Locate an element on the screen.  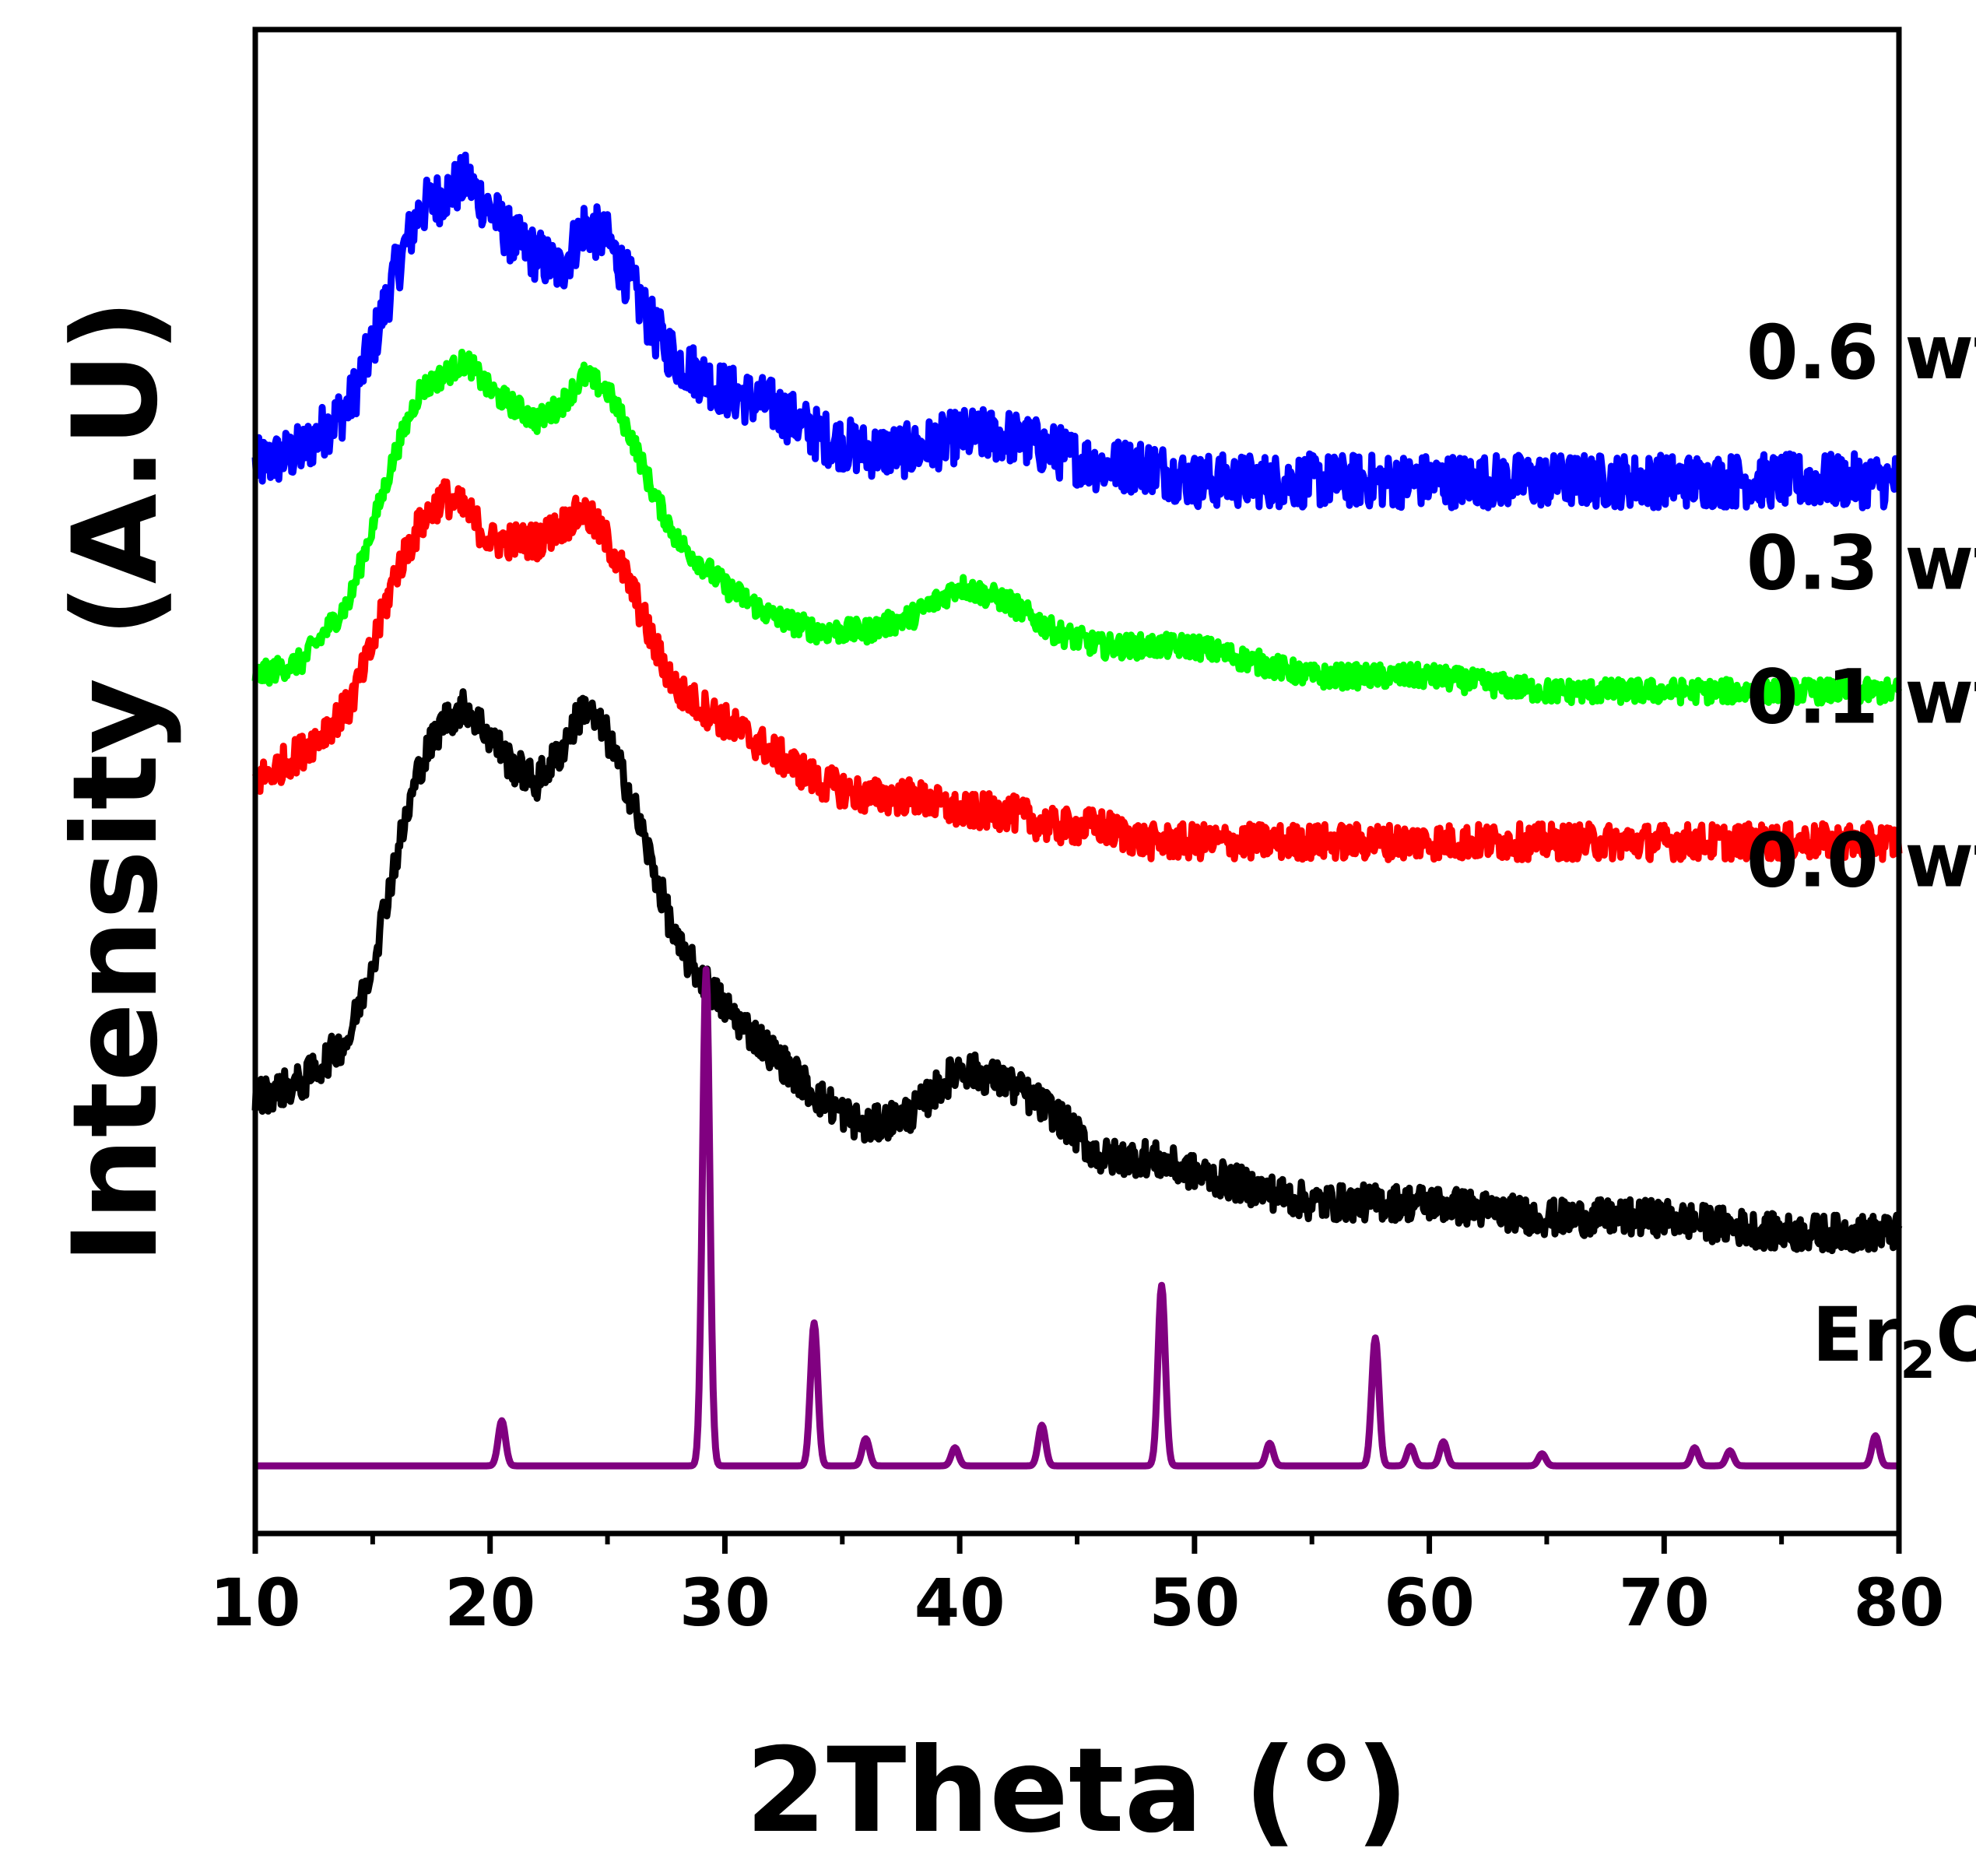
y-axis-title: Intensity (A.U) is located at coordinates (116, 781).